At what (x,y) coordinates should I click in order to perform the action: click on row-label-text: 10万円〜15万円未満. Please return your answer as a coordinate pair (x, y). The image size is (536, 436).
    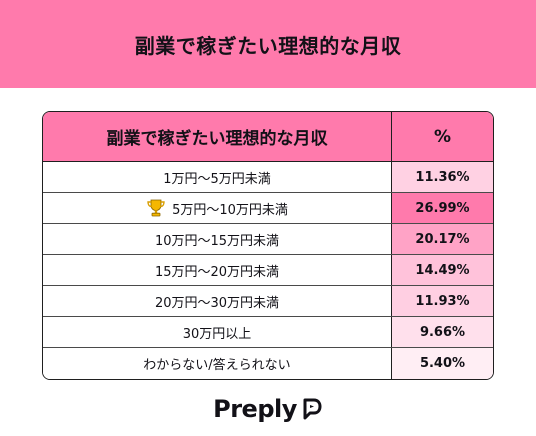
    Looking at the image, I should click on (217, 241).